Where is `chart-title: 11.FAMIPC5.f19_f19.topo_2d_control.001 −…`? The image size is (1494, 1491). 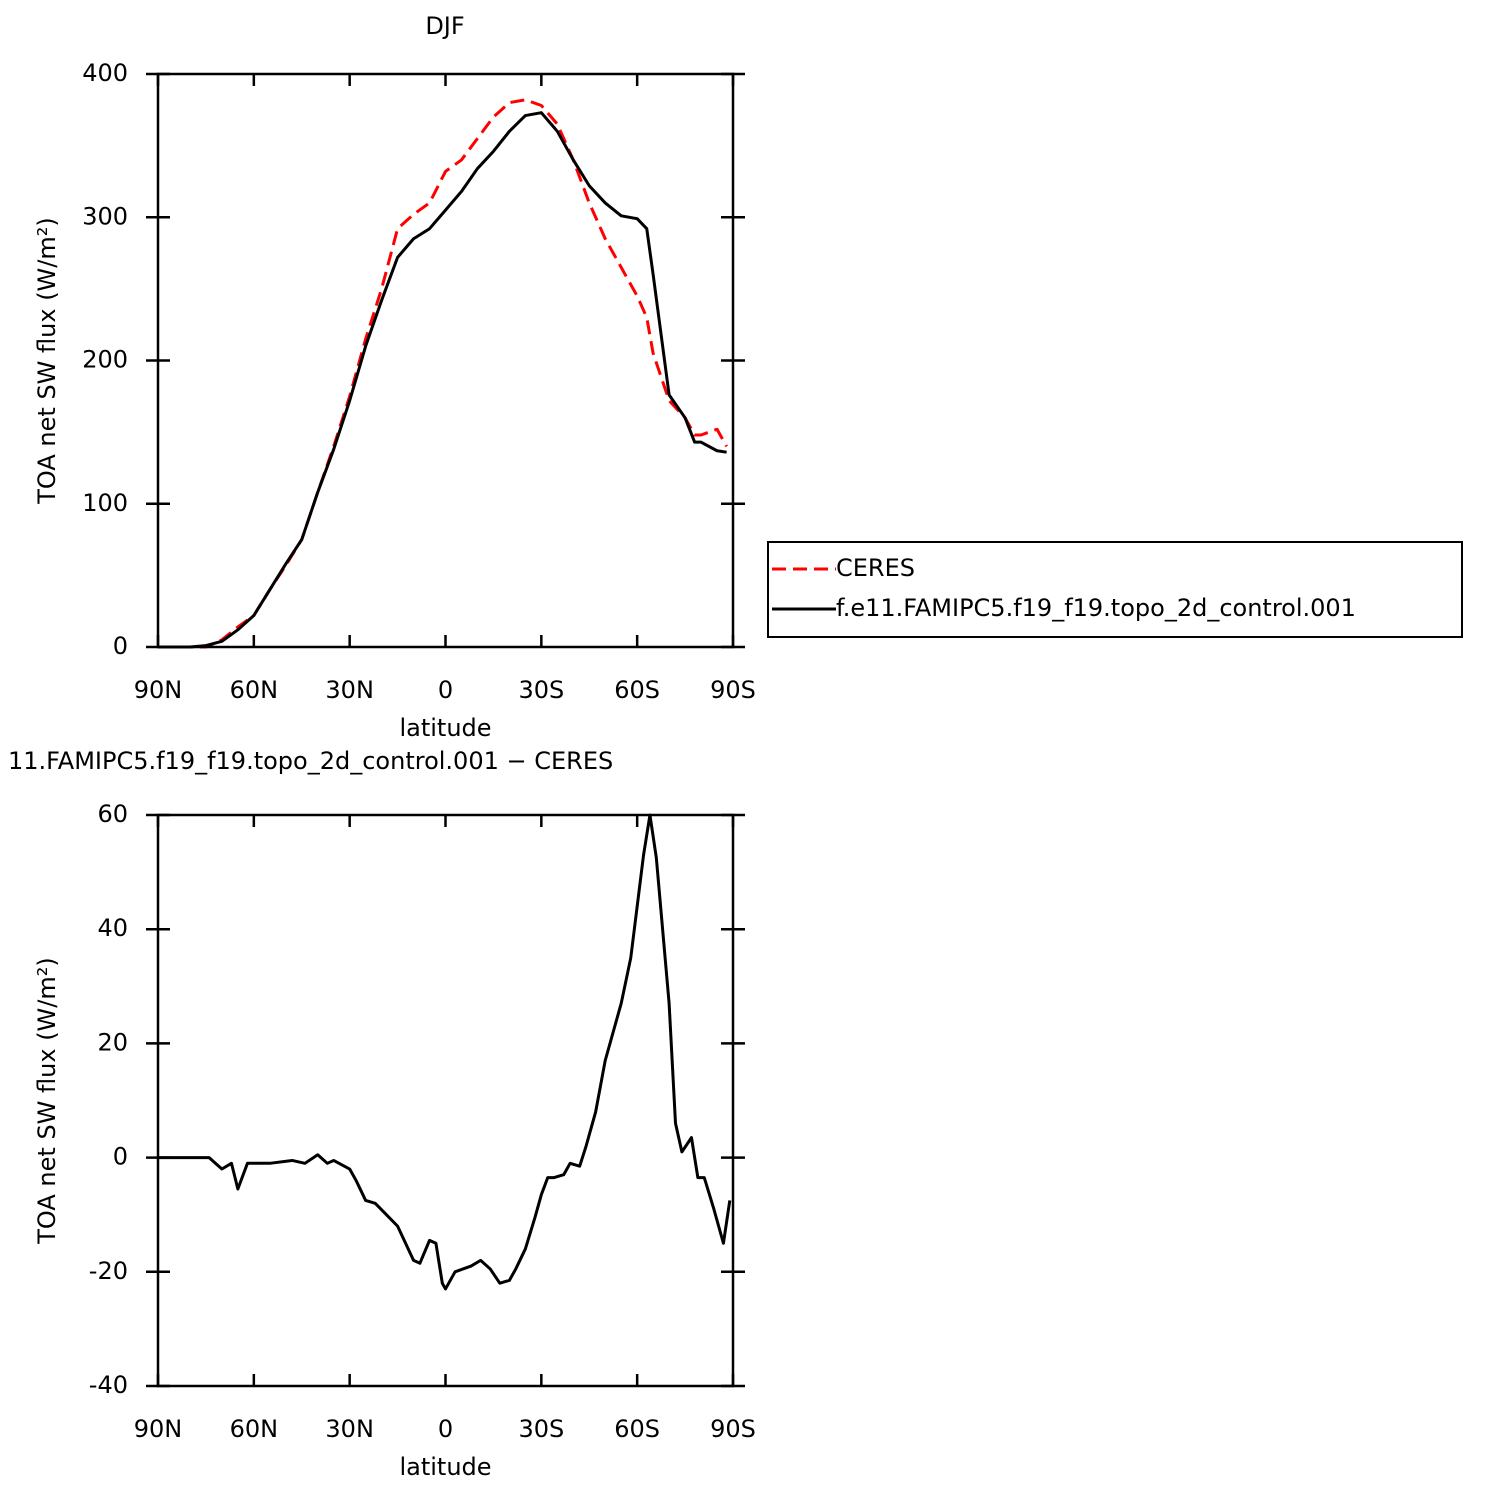 chart-title: 11.FAMIPC5.f19_f19.topo_2d_control.001 −… is located at coordinates (310, 761).